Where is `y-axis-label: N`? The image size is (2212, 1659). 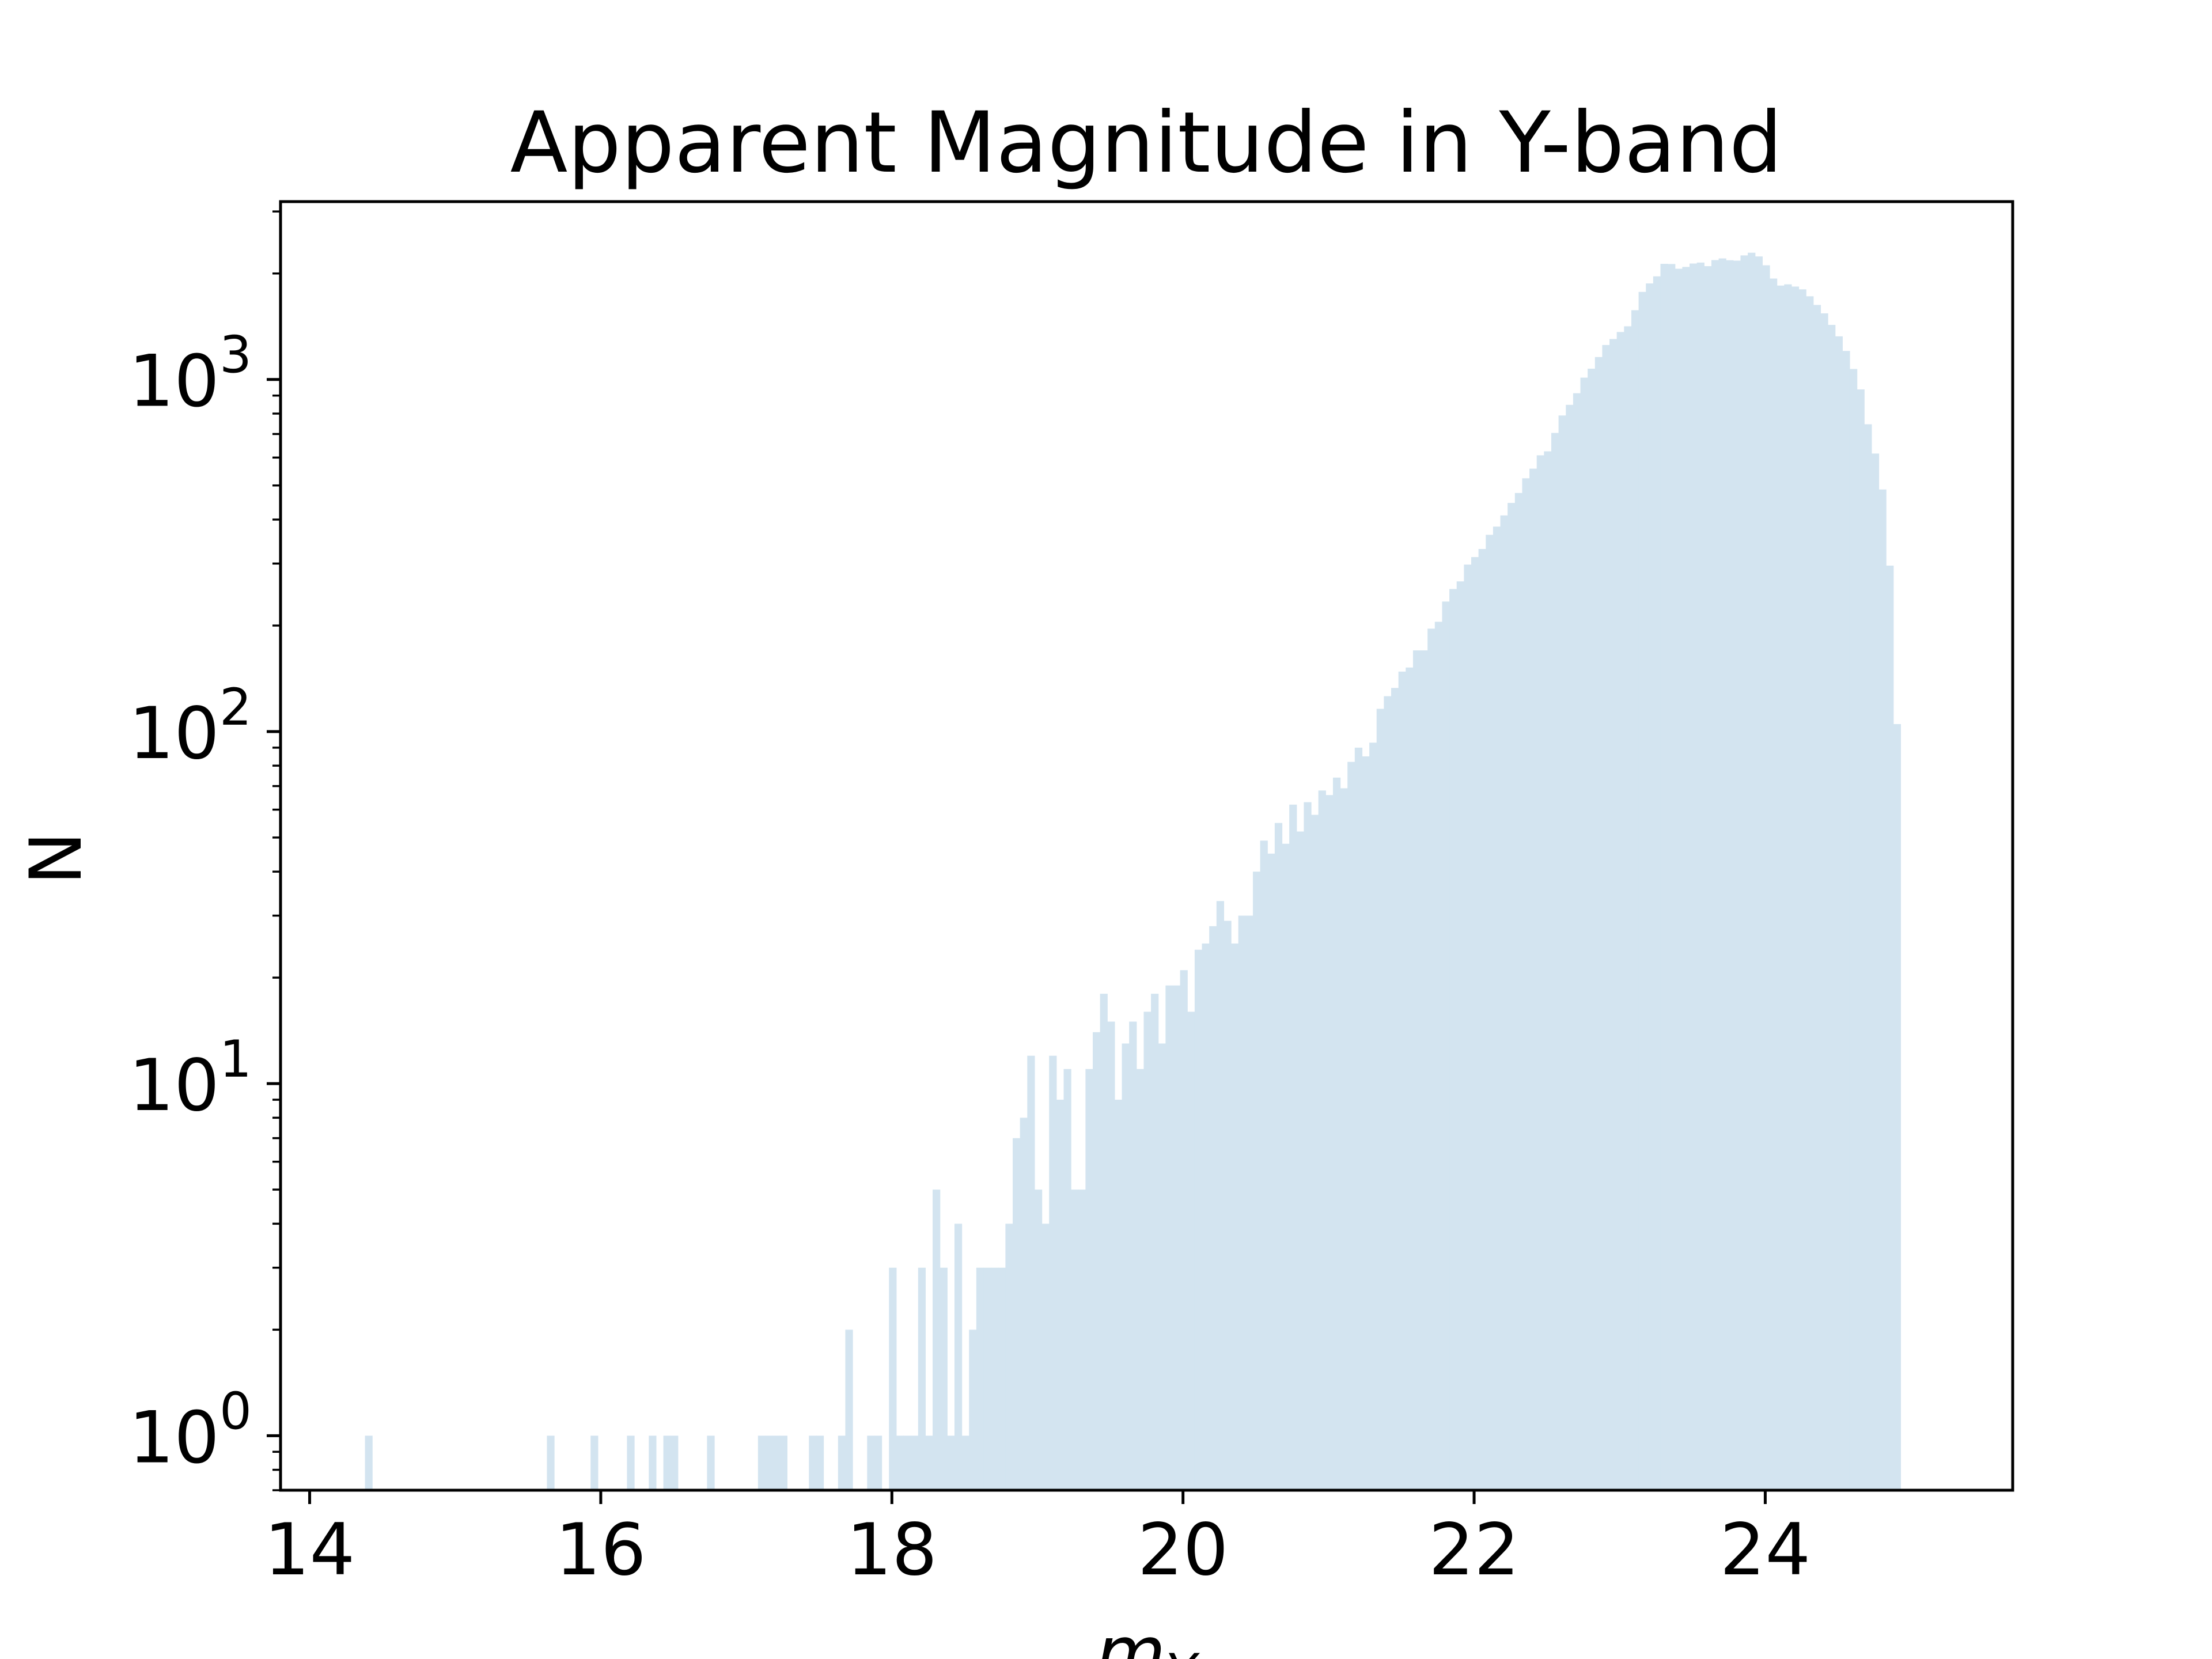 y-axis-label: N is located at coordinates (56, 858).